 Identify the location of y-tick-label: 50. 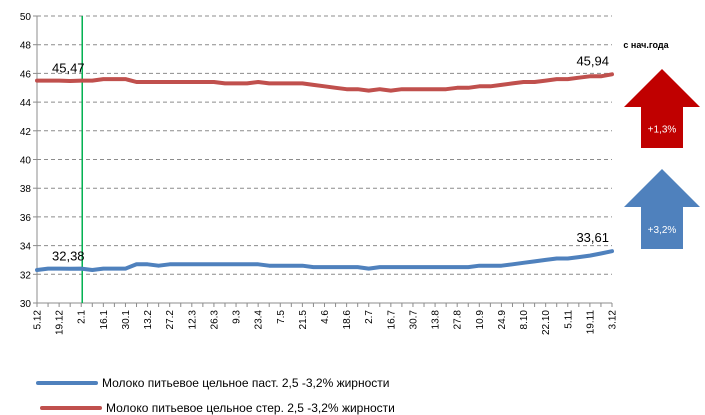
(26, 17).